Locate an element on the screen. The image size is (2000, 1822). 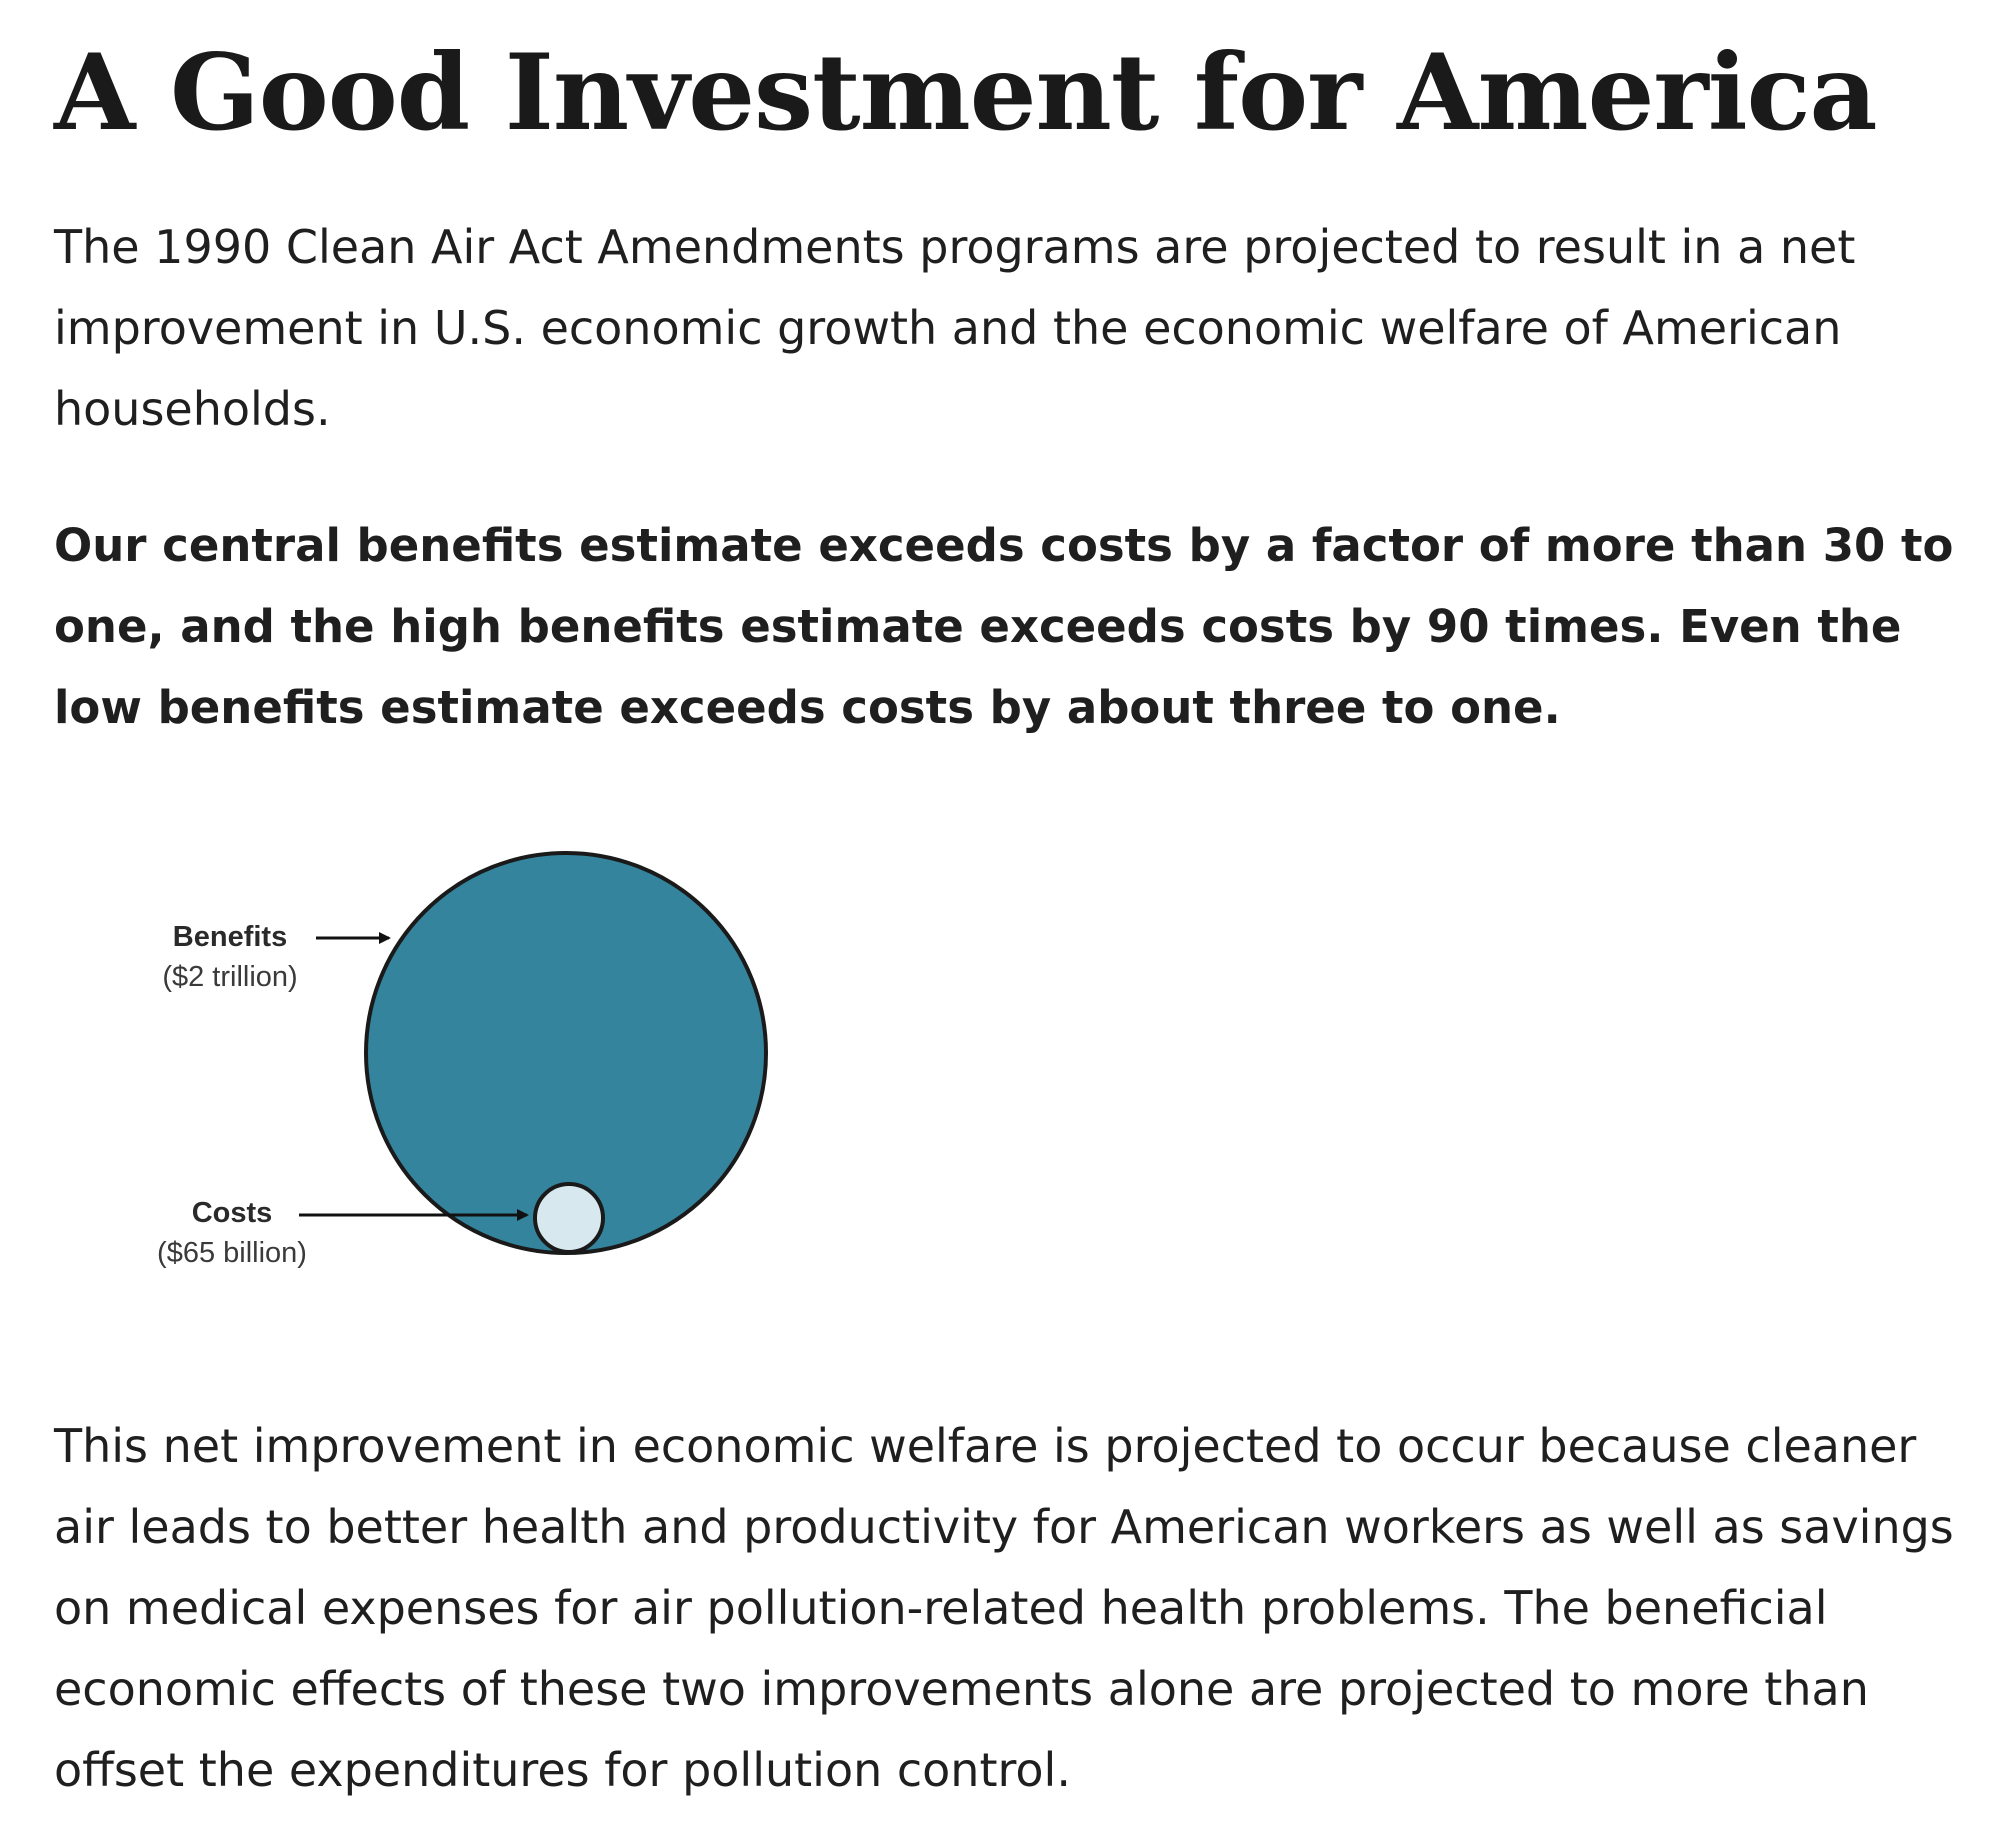
costs-circle is located at coordinates (569, 1218).